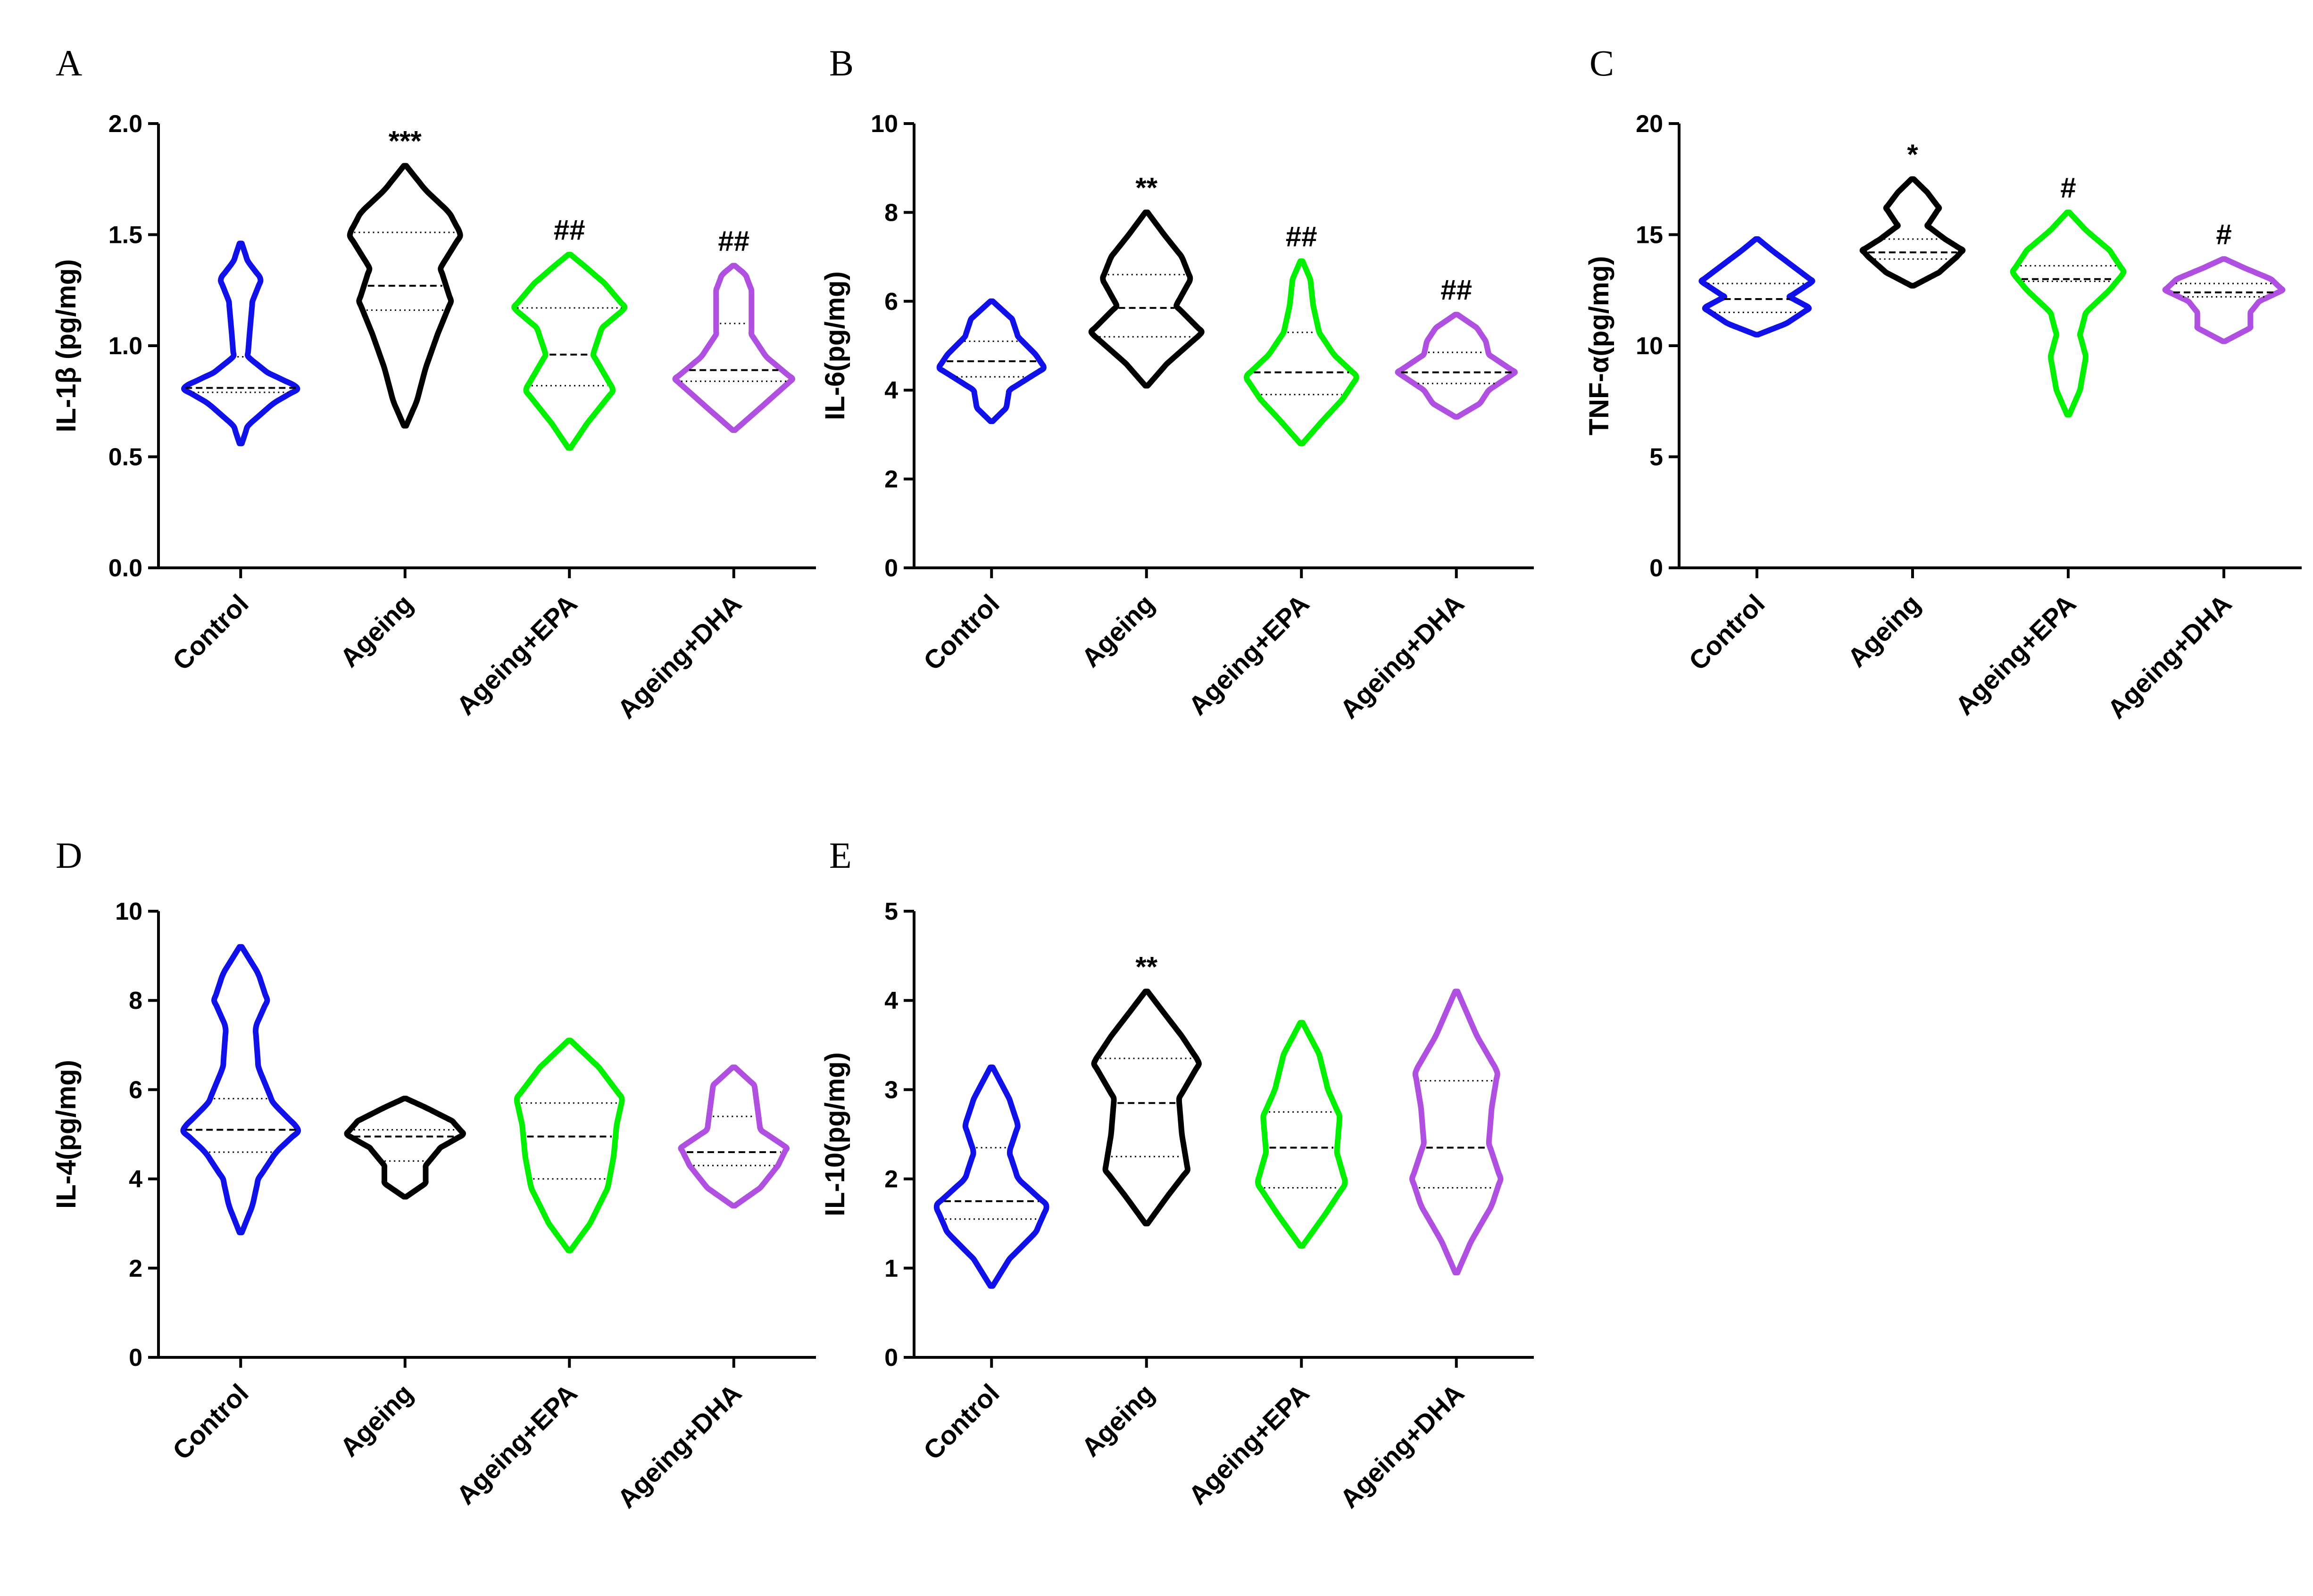 The width and height of the screenshot is (2313, 1596). I want to click on y-tick-label: 6, so click(891, 302).